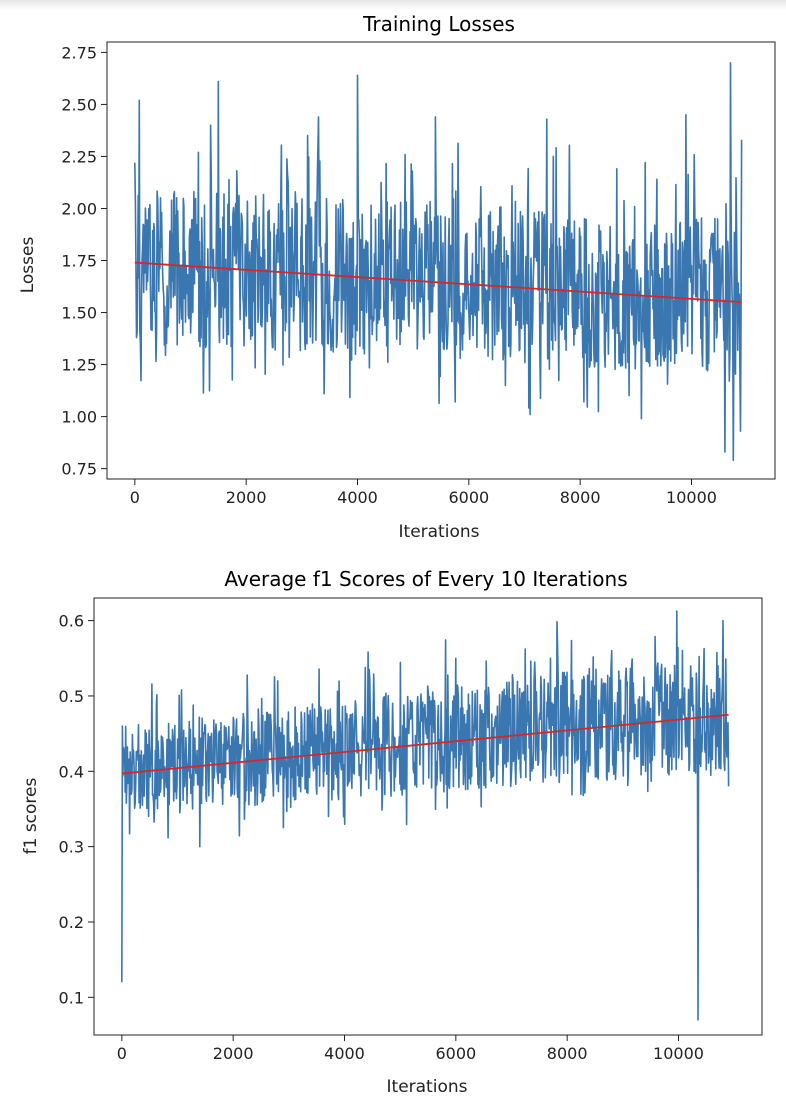  I want to click on chart1-y-tick-label: 1.00, so click(79, 417).